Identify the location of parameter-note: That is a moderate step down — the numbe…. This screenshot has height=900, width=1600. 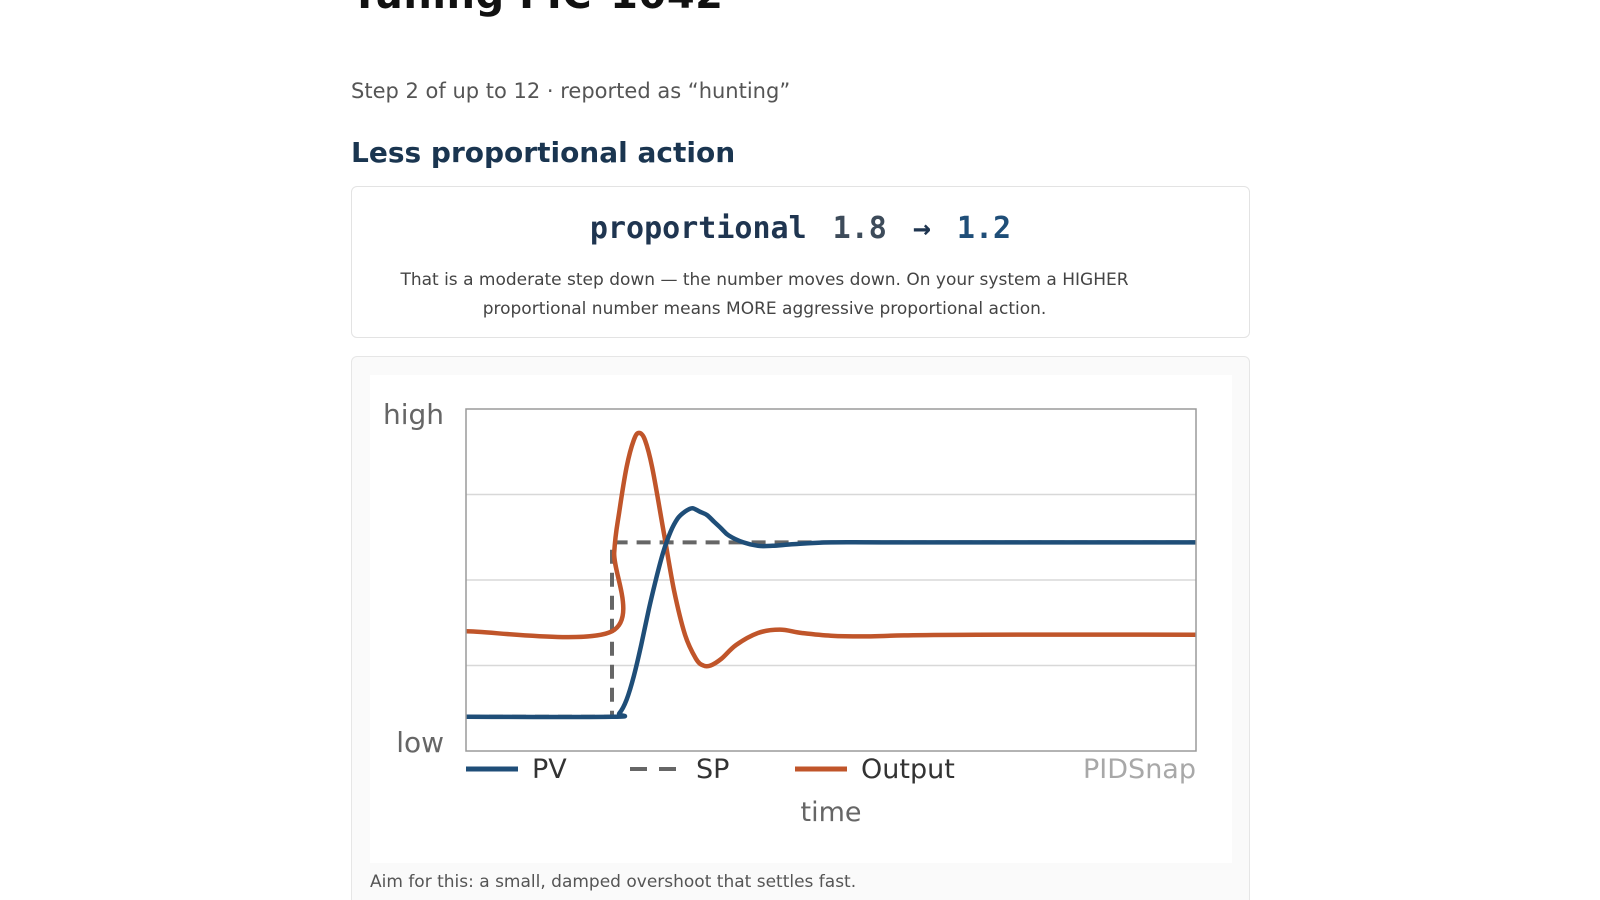
(764, 294).